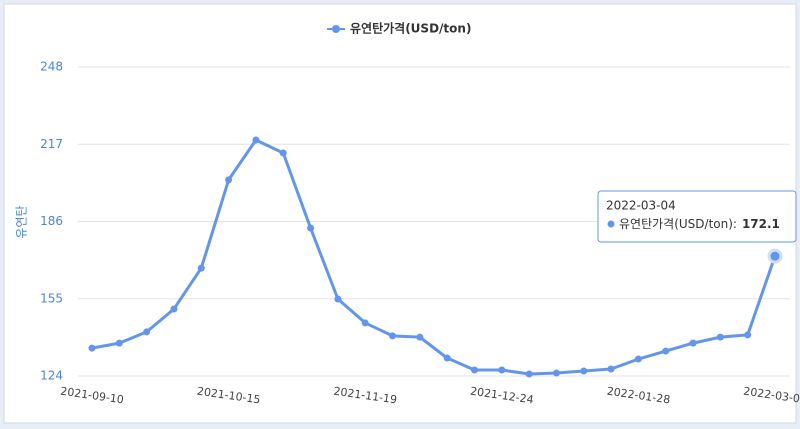 The width and height of the screenshot is (800, 429). What do you see at coordinates (678, 224) in the screenshot?
I see `tooltip-label: 유연탄가격(USD/ton):` at bounding box center [678, 224].